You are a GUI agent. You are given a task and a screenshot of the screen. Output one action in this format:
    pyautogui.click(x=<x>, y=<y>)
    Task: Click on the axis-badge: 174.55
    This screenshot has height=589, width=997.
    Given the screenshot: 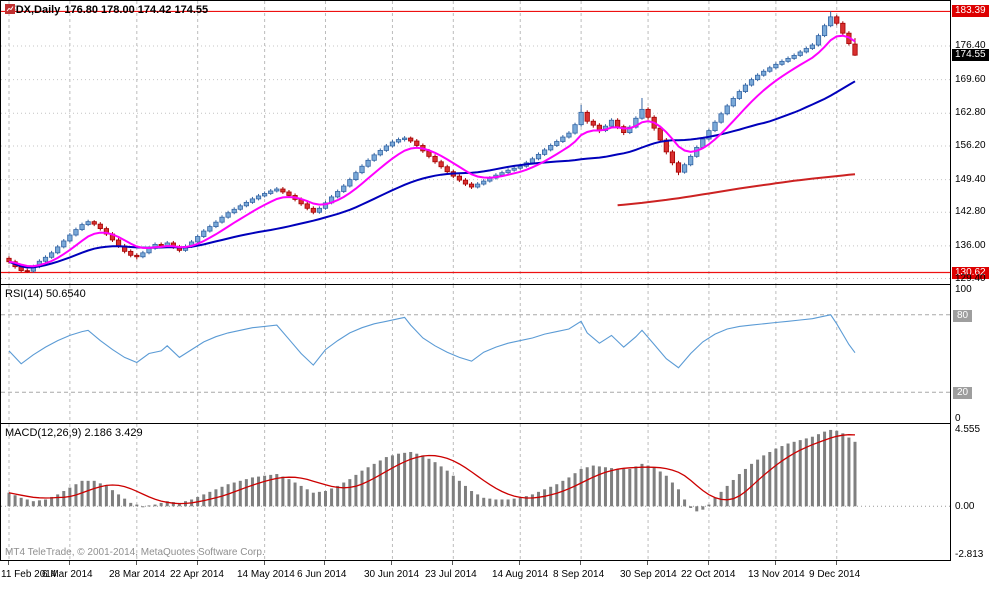 What is the action you would take?
    pyautogui.click(x=970, y=55)
    